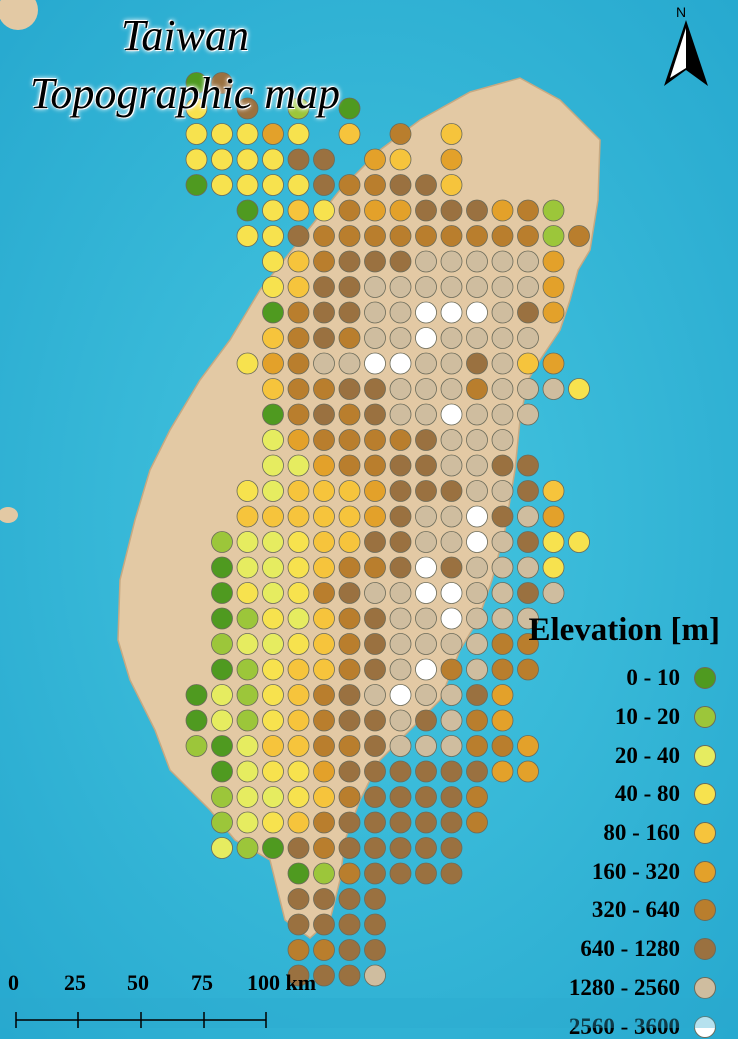  Describe the element at coordinates (9, 515) in the screenshot. I see `island-small-west` at that location.